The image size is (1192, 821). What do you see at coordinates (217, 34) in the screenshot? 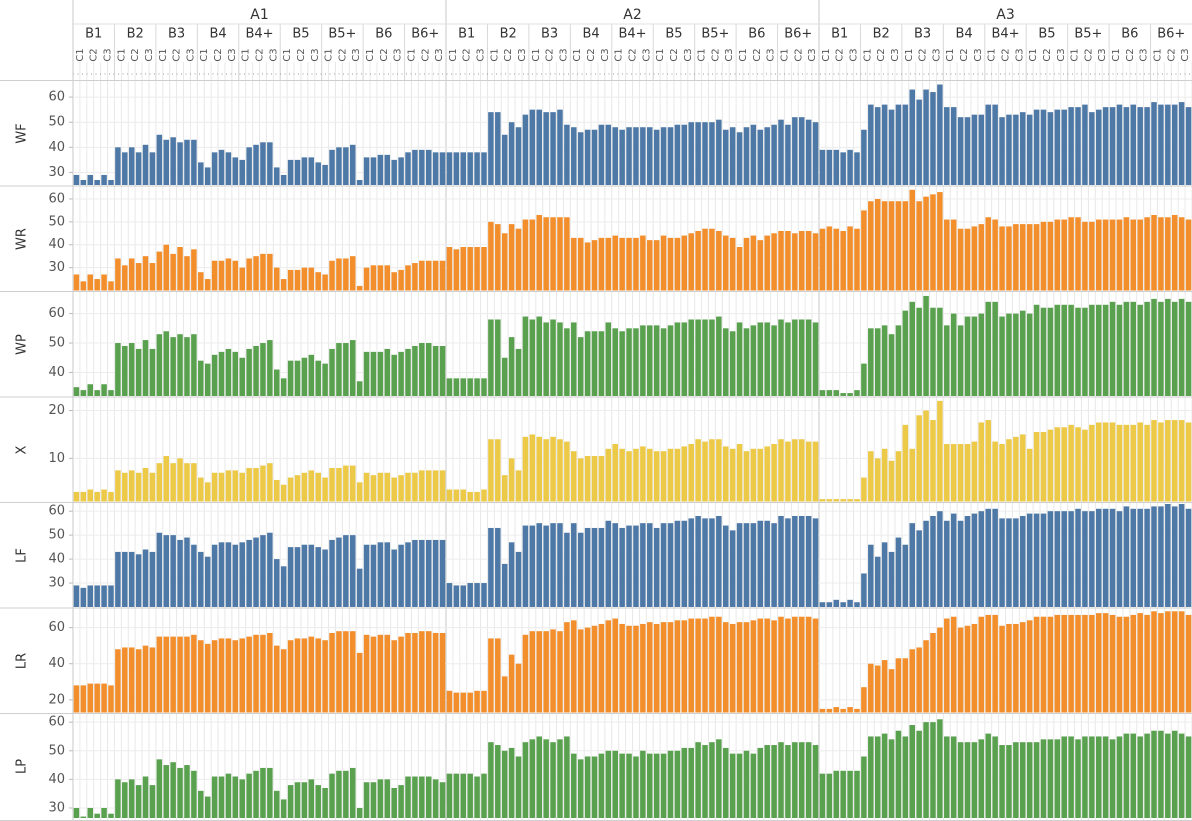
I see `subgroup-label: B4` at bounding box center [217, 34].